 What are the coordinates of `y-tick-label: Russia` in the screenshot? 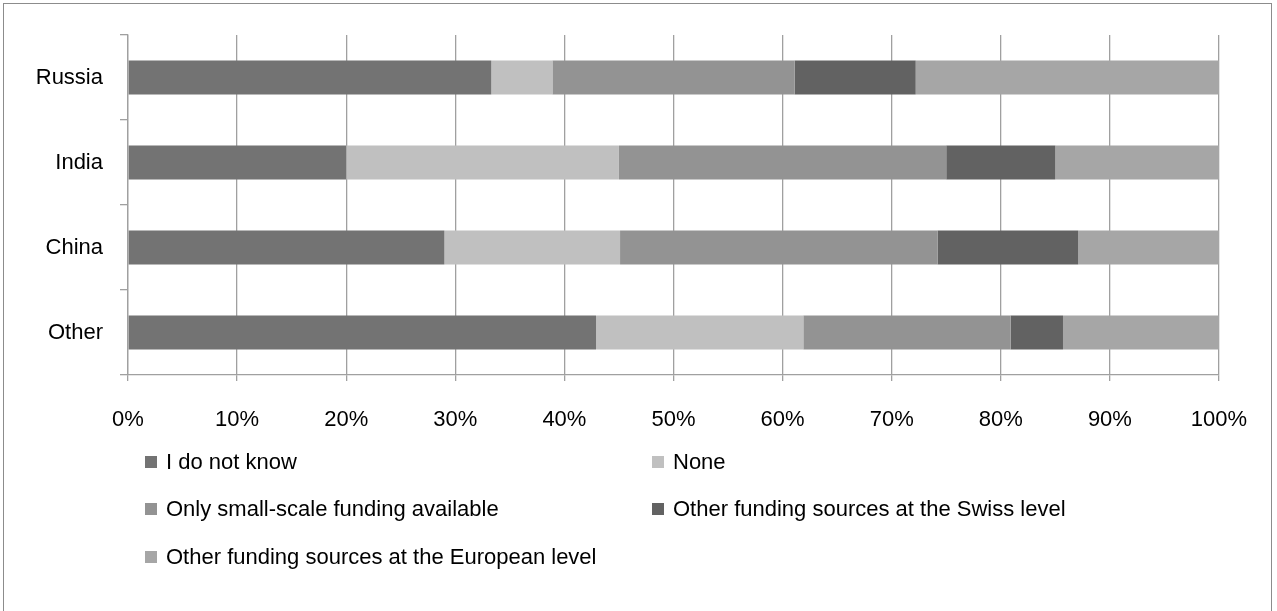 It's located at (69, 76).